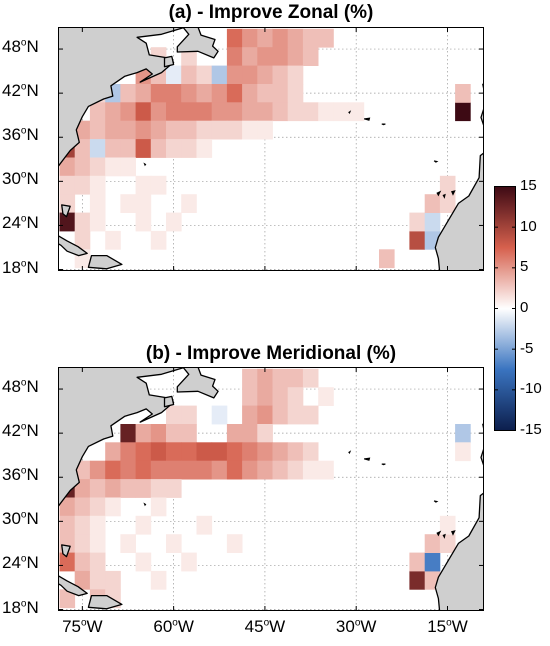  I want to click on lat-tick-label: 48oN, so click(20, 387).